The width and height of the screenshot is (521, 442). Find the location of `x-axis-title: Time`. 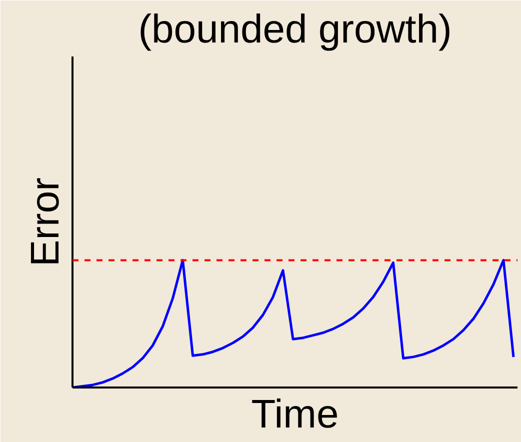

x-axis-title: Time is located at coordinates (295, 414).